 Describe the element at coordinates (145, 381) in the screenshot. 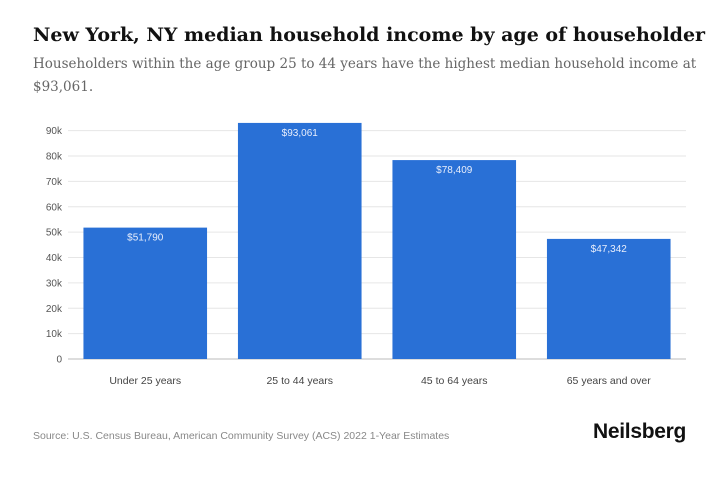

I see `x-tick-label: Under 25 years` at that location.